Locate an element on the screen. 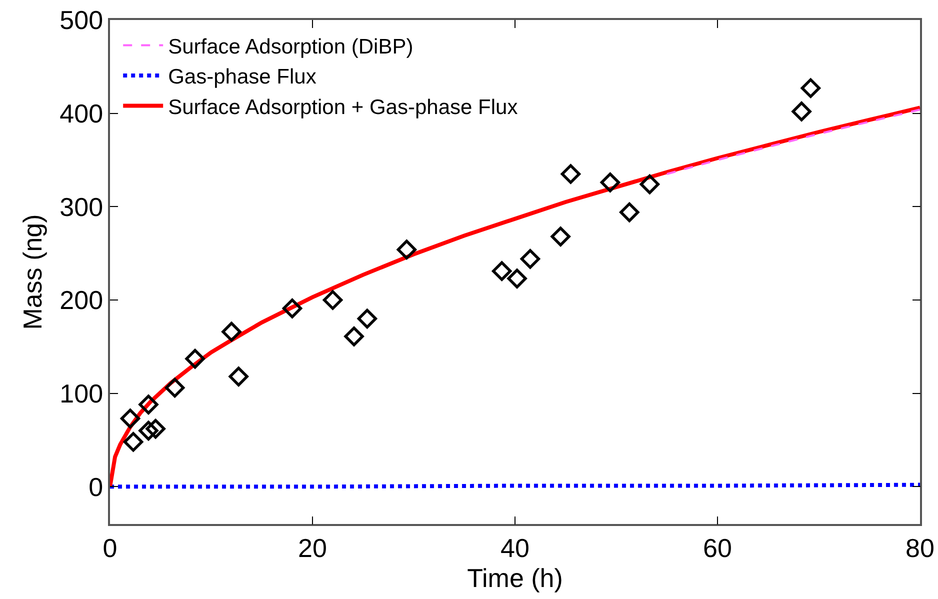 This screenshot has width=938, height=599. x-tick-label: 40 is located at coordinates (515, 547).